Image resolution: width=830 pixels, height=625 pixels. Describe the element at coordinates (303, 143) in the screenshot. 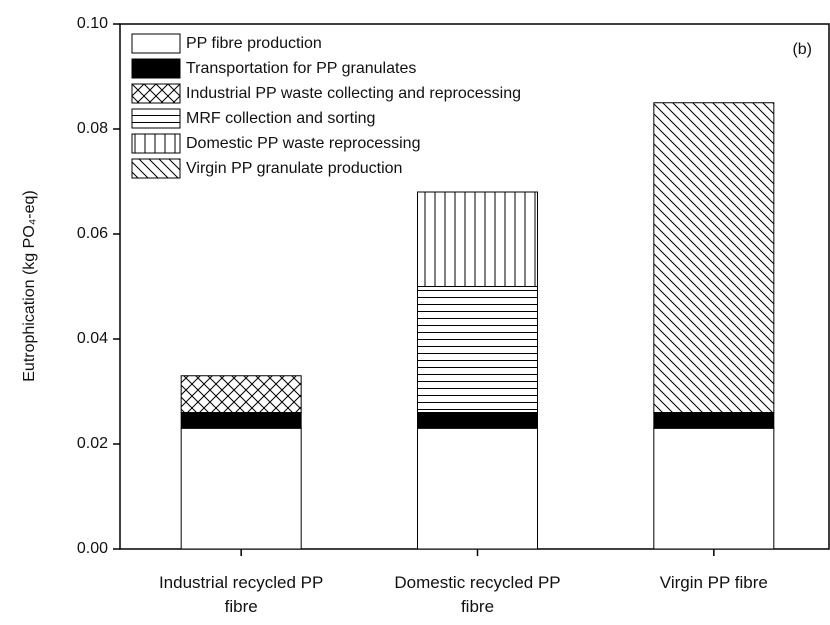

I see `legend-label: Domestic PP waste reprocessing` at that location.